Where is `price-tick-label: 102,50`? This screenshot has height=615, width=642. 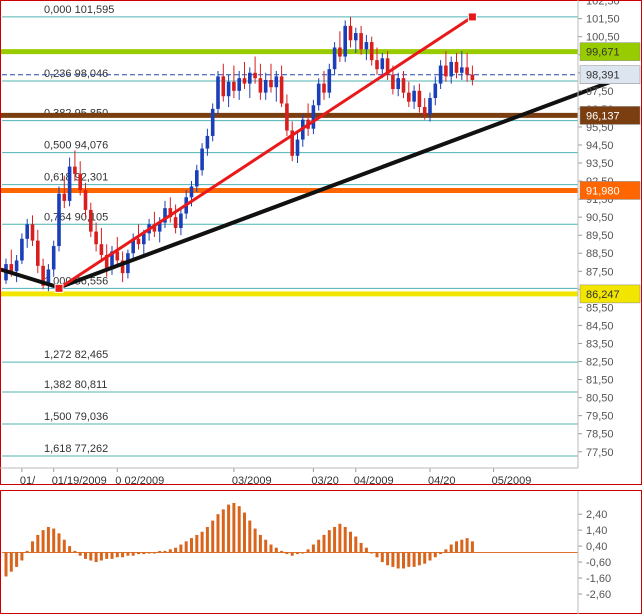 price-tick-label: 102,50 is located at coordinates (603, 4).